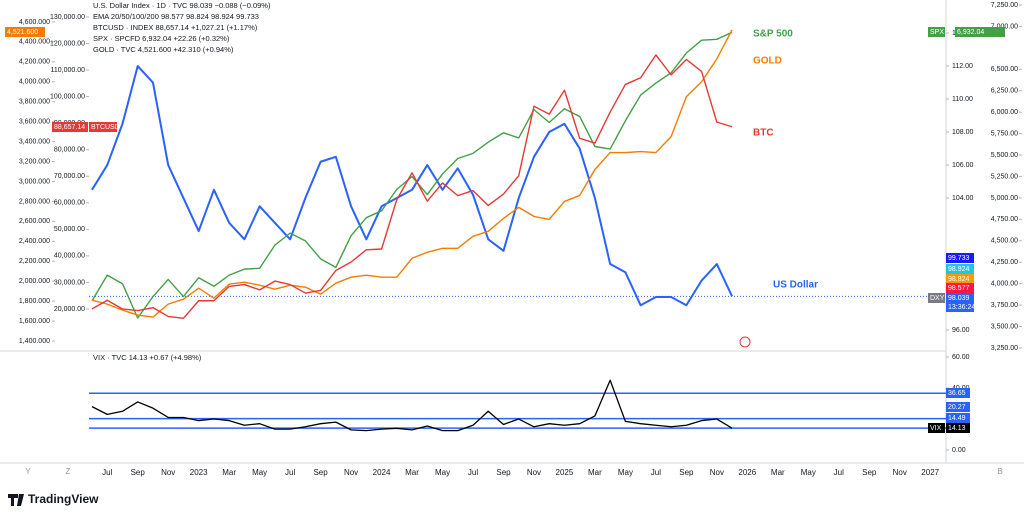 Image resolution: width=1024 pixels, height=517 pixels. Describe the element at coordinates (69, 282) in the screenshot. I see `price-tick-label: 30,000.00` at that location.